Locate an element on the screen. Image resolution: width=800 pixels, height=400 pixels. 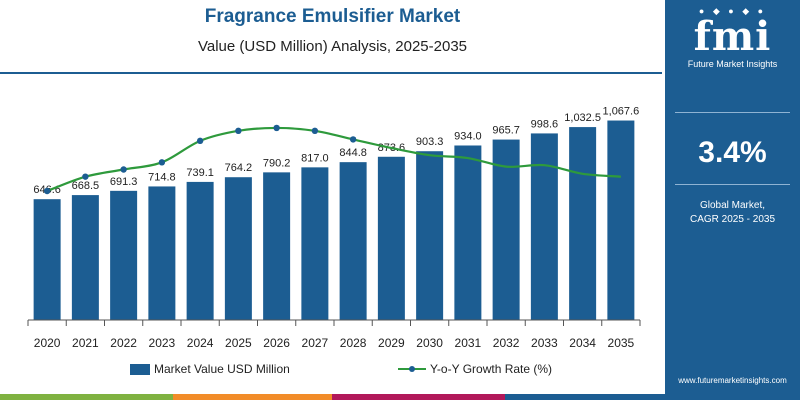
bar-2027 is located at coordinates (315, 243).